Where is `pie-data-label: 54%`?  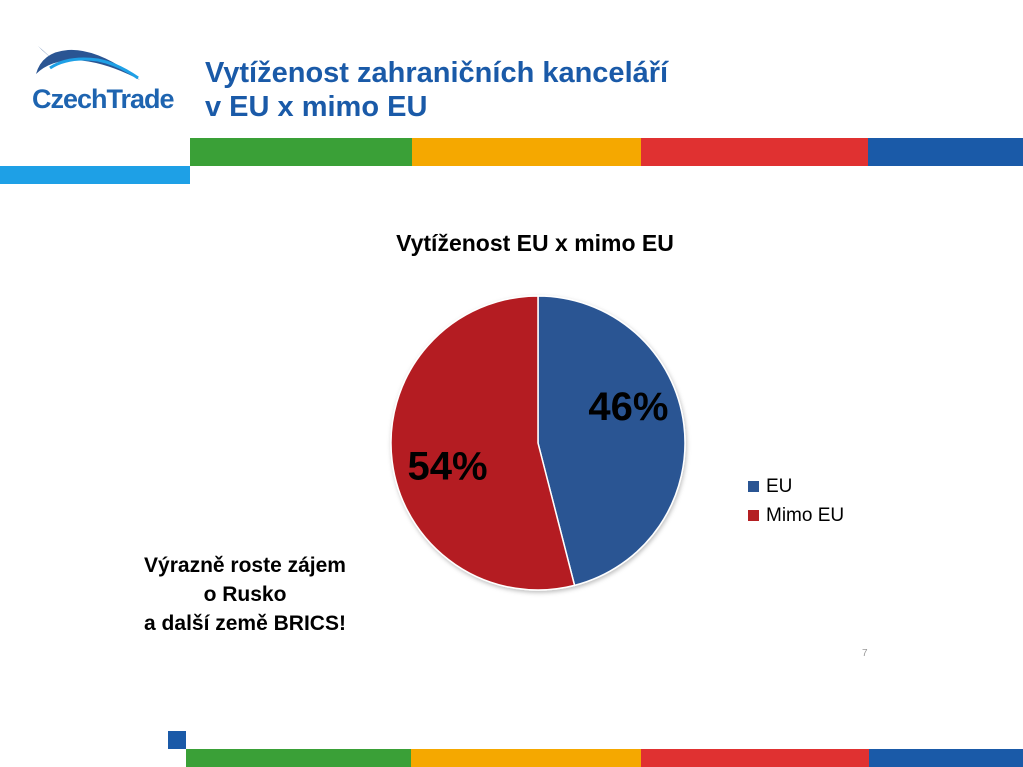 pie-data-label: 54% is located at coordinates (448, 467).